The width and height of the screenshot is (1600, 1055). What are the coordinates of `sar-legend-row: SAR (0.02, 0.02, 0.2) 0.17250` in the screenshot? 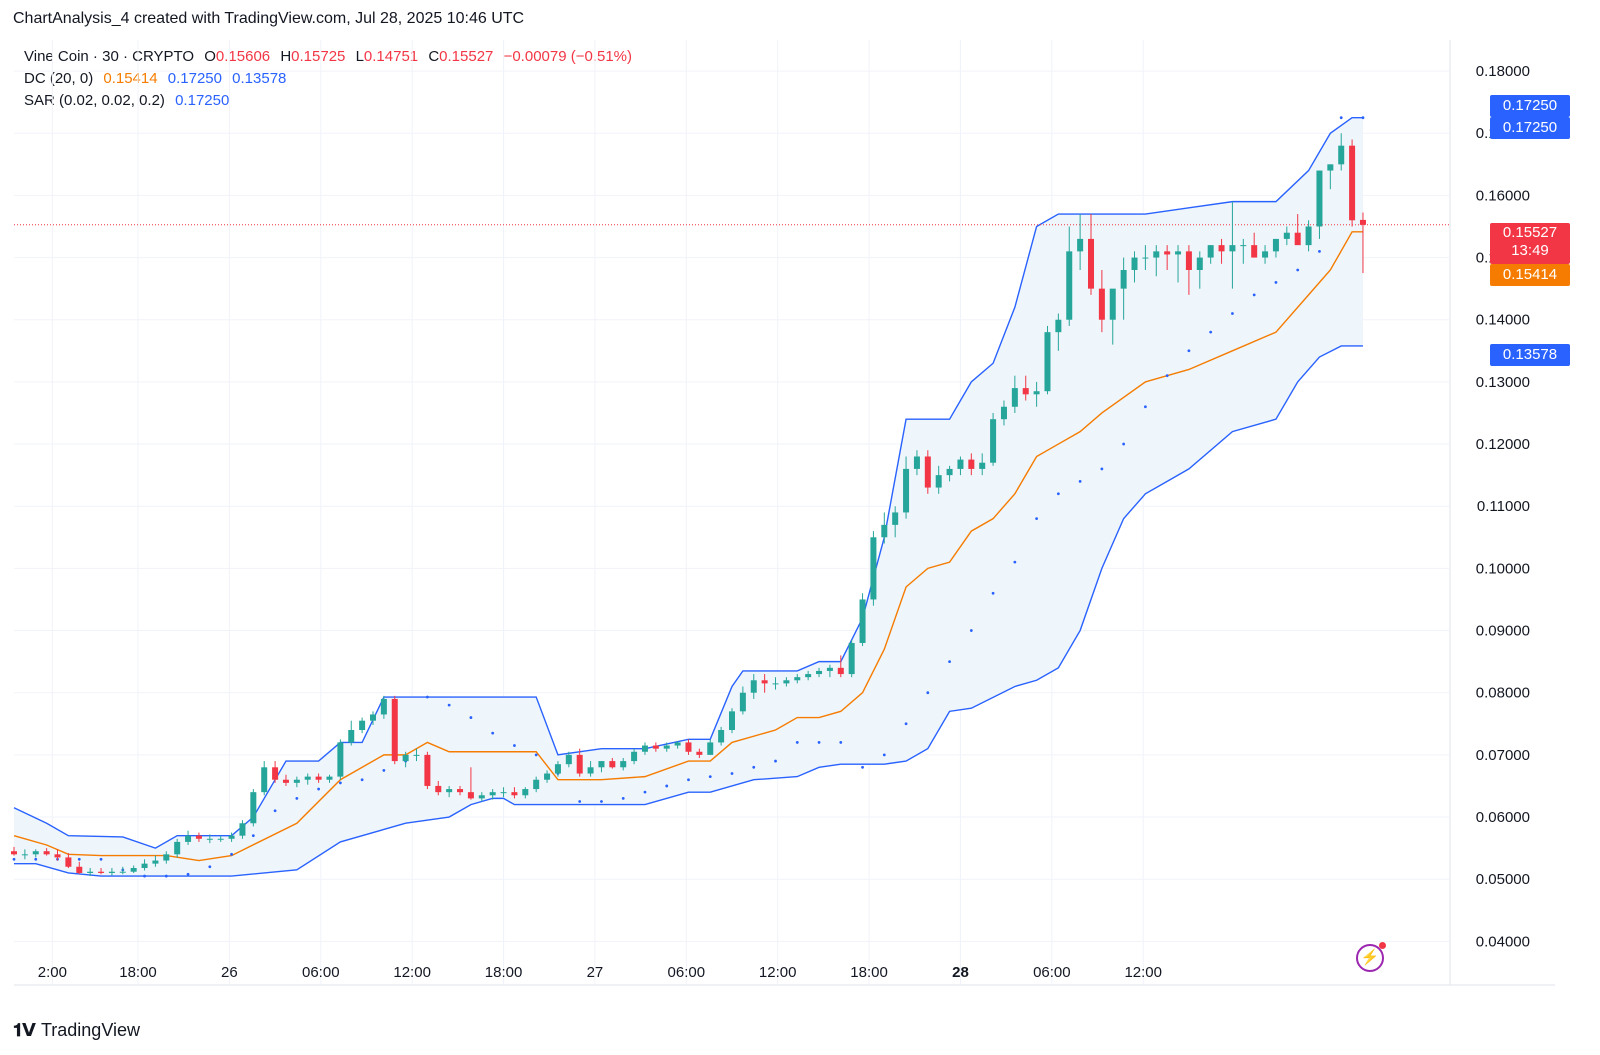 It's located at (331, 101).